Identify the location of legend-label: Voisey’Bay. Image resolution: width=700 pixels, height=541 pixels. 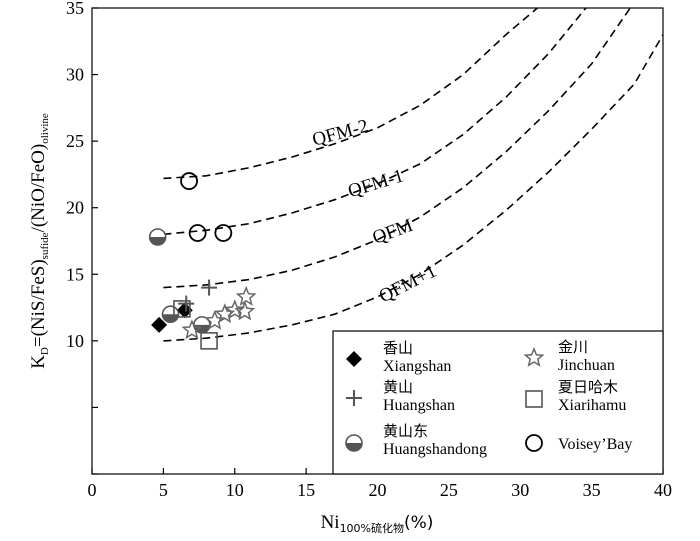
(595, 444).